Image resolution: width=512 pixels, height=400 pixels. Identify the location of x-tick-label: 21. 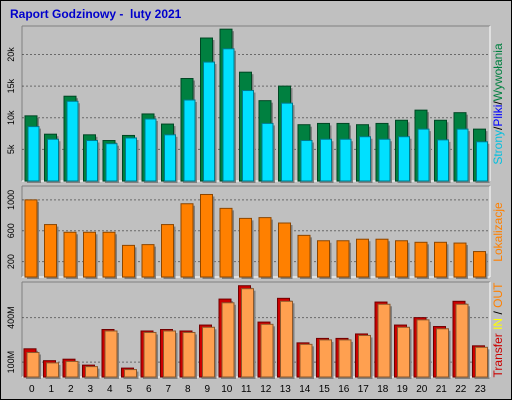
(442, 389).